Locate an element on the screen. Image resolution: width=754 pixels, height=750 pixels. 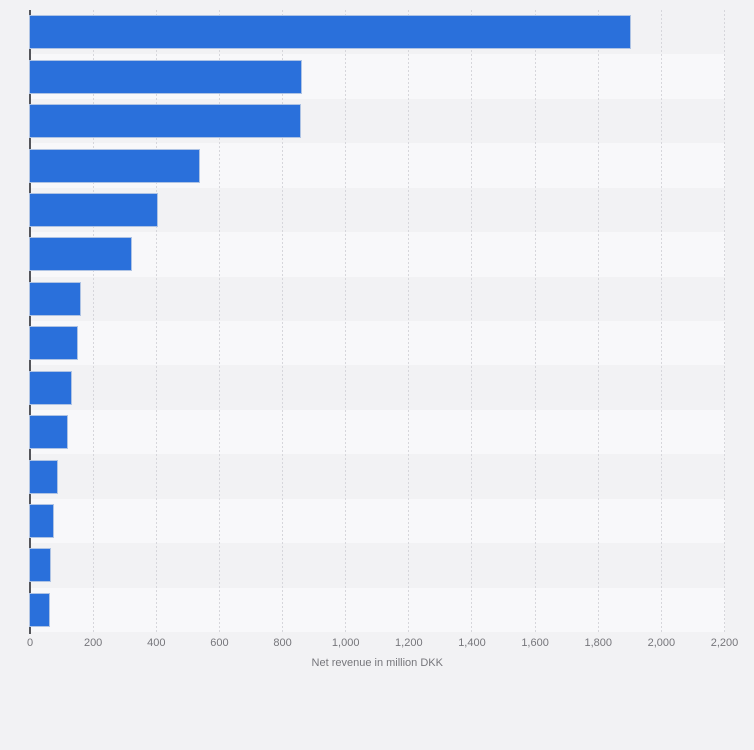
x-tick-label: 600 is located at coordinates (219, 643).